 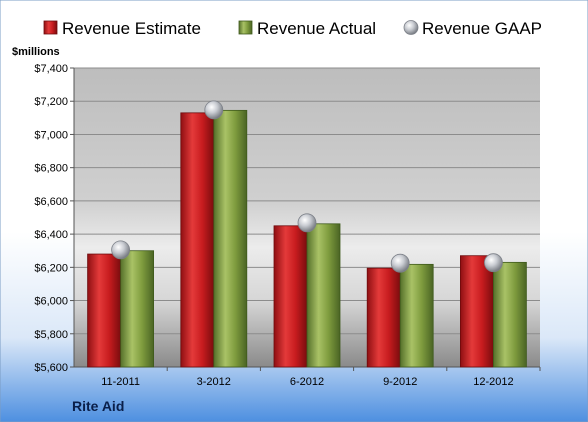 What do you see at coordinates (120, 382) in the screenshot?
I see `x-tick-label: 11-2011` at bounding box center [120, 382].